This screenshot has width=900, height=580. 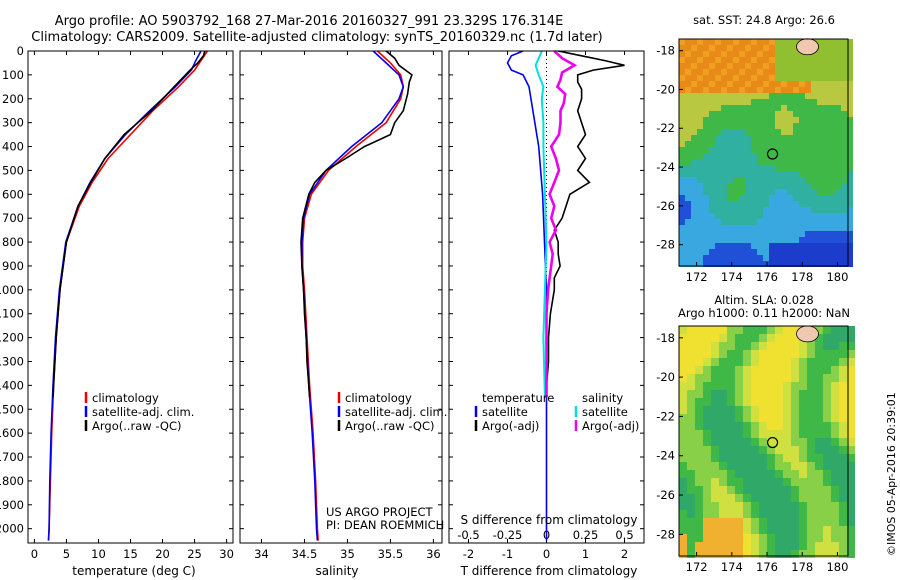 What do you see at coordinates (12, 290) in the screenshot?
I see `depth-tick-label: 1000` at bounding box center [12, 290].